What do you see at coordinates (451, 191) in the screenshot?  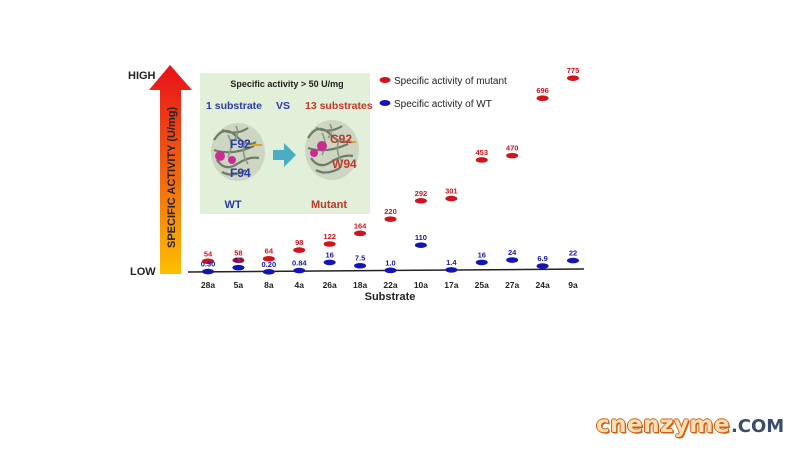 I see `data-label-mutant: 301` at bounding box center [451, 191].